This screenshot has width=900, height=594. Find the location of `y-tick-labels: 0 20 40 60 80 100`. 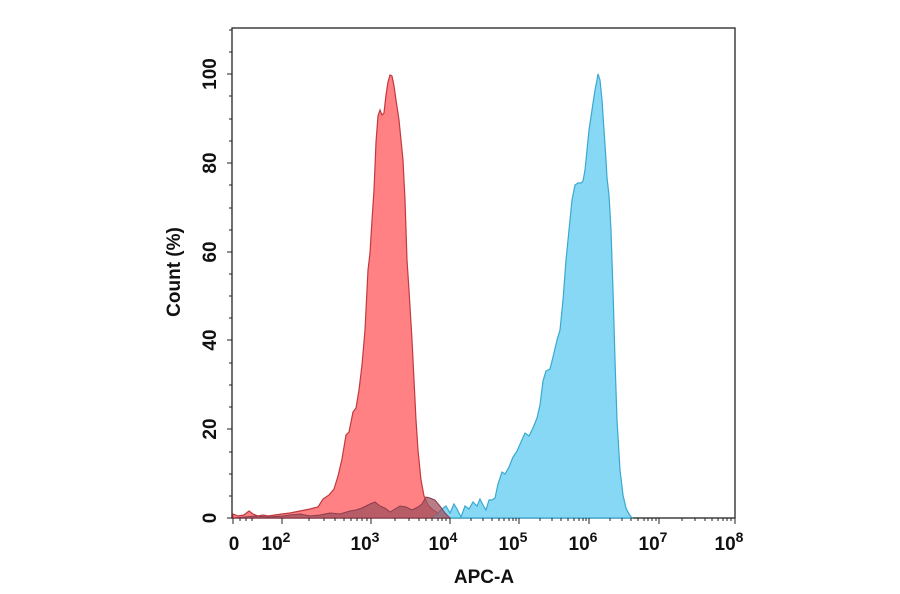

y-tick-labels: 0 20 40 60 80 100 is located at coordinates (210, 290).